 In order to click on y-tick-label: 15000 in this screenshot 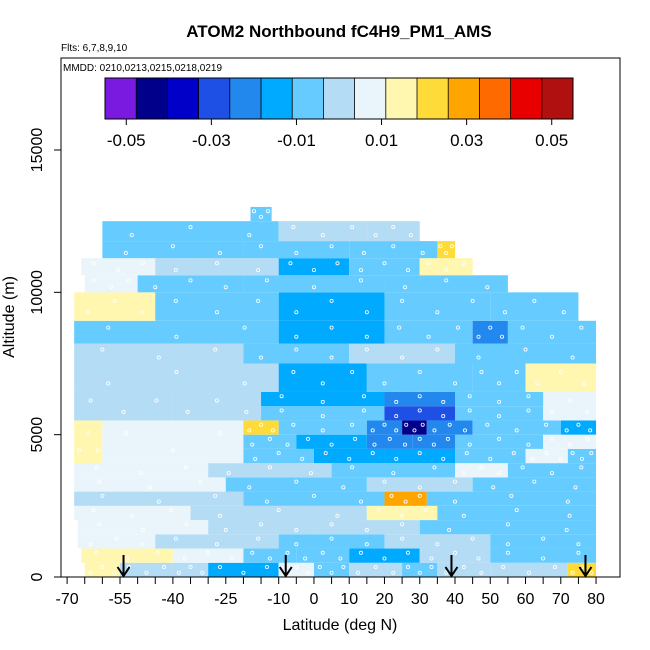, I will do `click(37, 150)`.